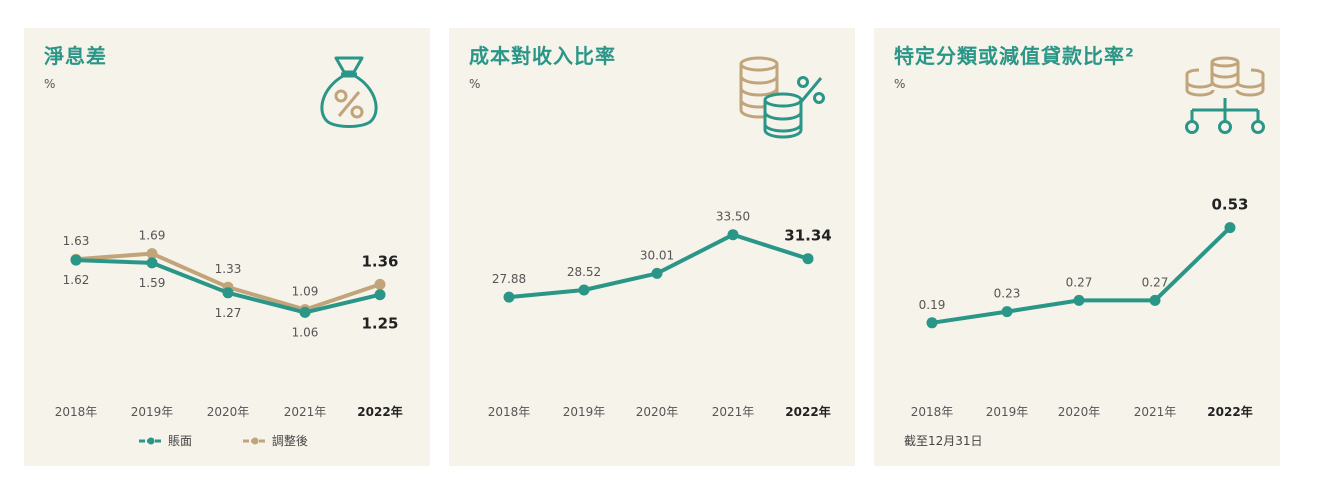  Describe the element at coordinates (76, 241) in the screenshot. I see `data-label: 1.63` at that location.